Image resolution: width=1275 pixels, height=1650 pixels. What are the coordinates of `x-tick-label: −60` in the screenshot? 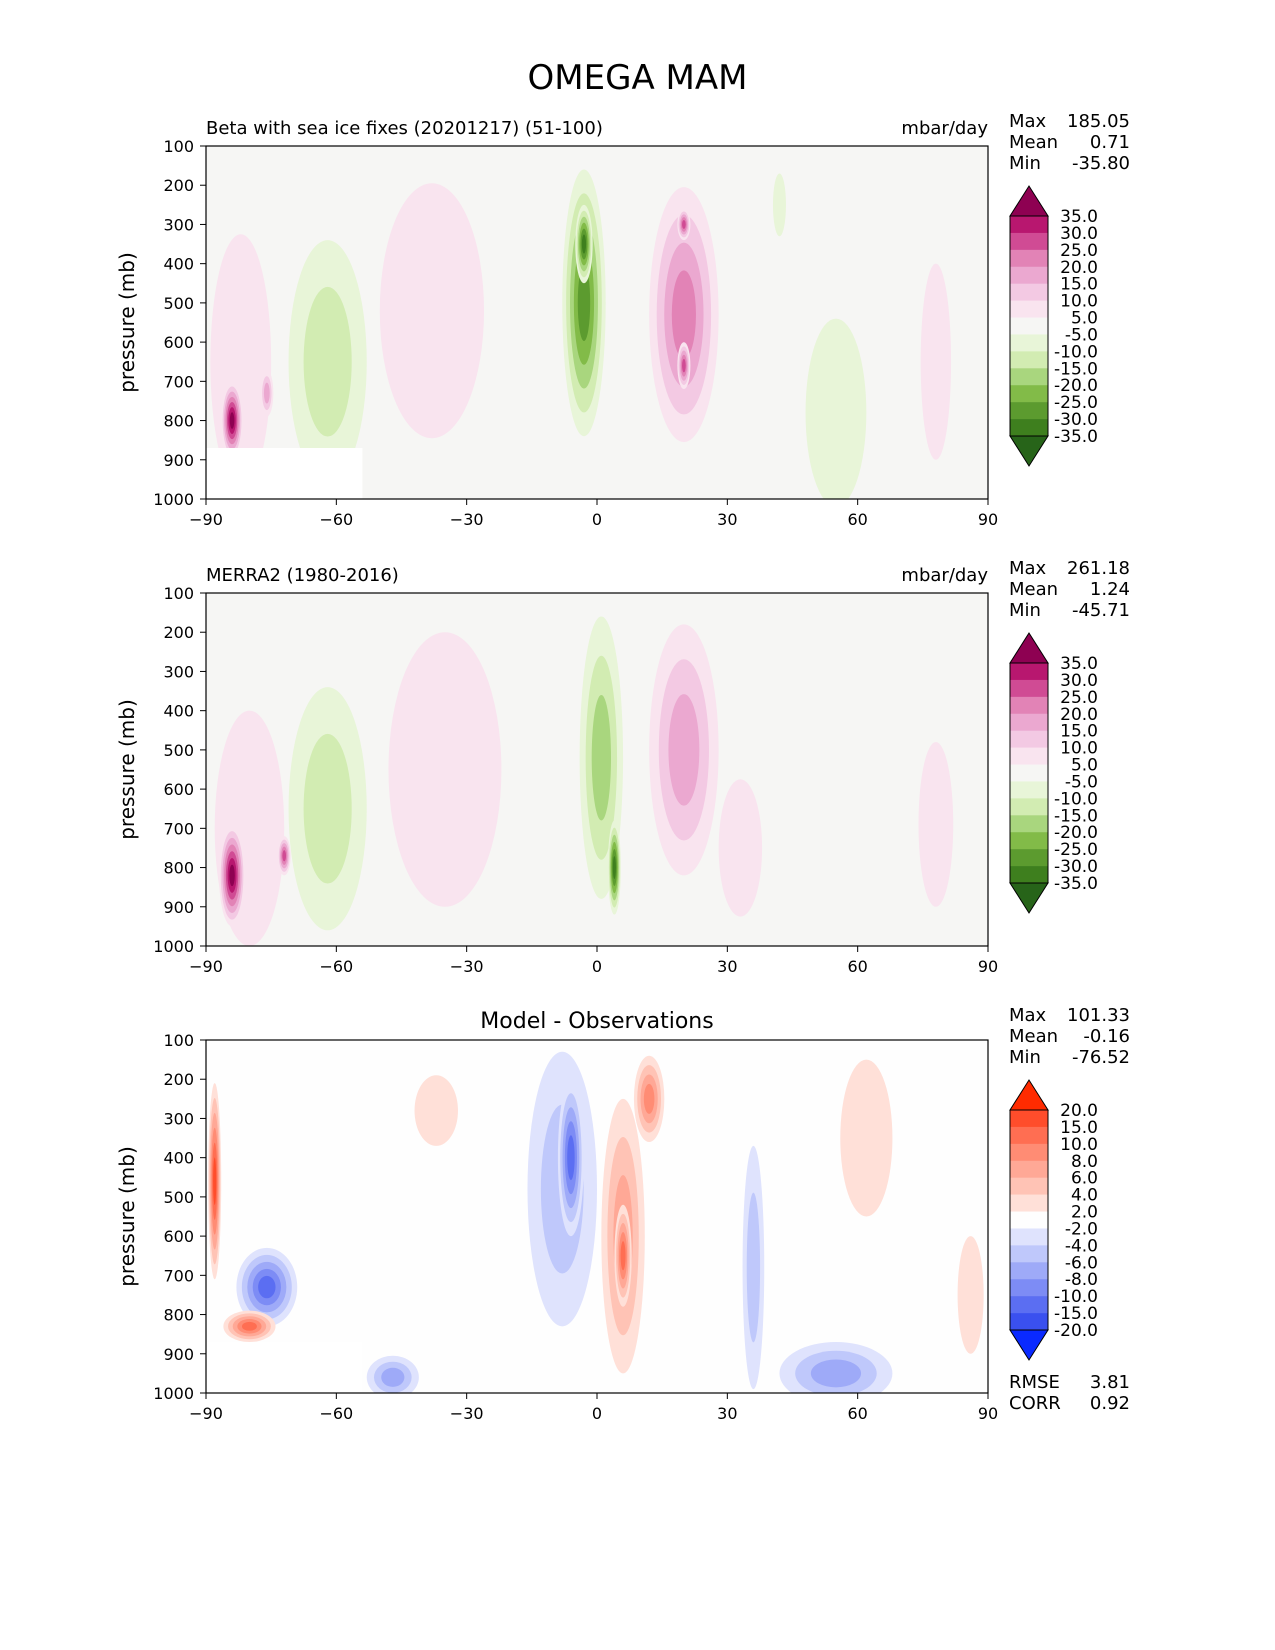 It's located at (336, 519).